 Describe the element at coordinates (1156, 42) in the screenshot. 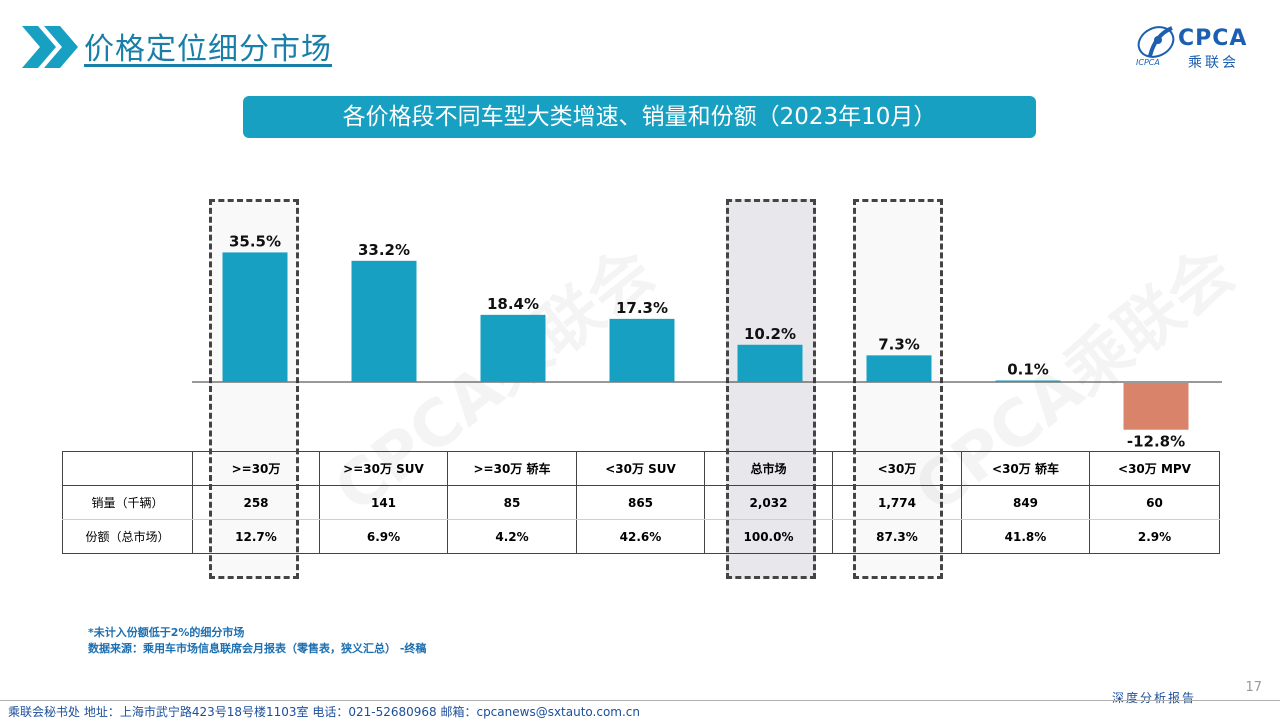

I see `cpca-emblem-icon` at that location.